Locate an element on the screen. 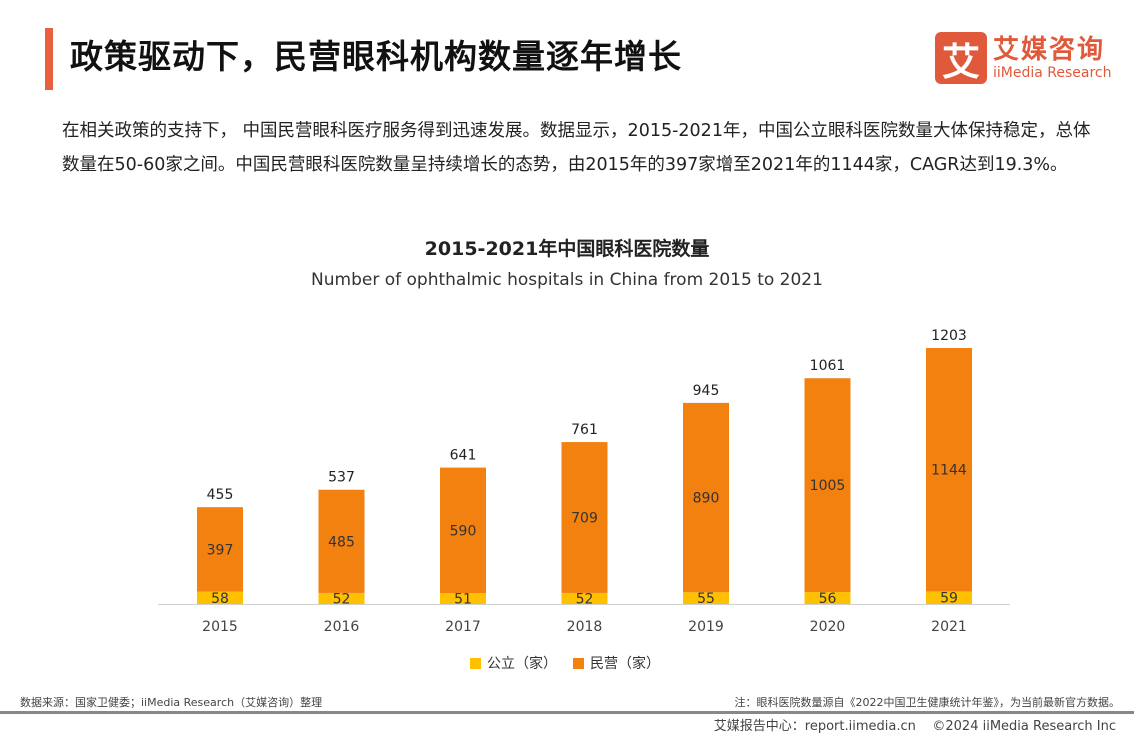 The image size is (1134, 737). chart-title: 2015-2021年中国眼科医院数量 is located at coordinates (567, 249).